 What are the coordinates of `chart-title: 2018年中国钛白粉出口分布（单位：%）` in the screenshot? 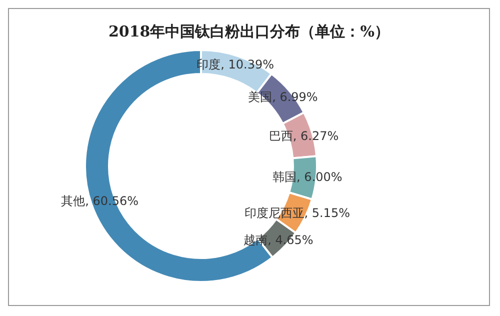 It's located at (249, 31).